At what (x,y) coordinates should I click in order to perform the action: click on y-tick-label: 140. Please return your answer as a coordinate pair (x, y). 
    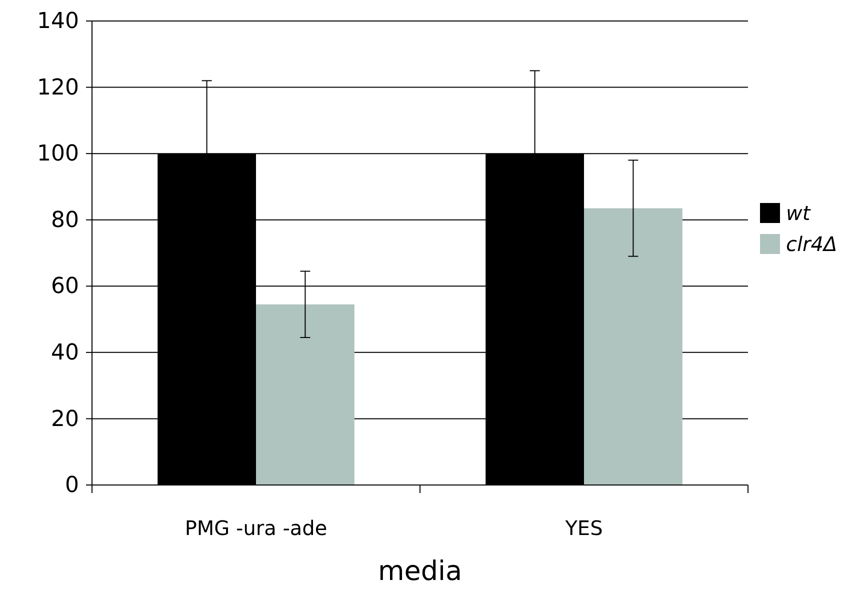
    Looking at the image, I should click on (58, 21).